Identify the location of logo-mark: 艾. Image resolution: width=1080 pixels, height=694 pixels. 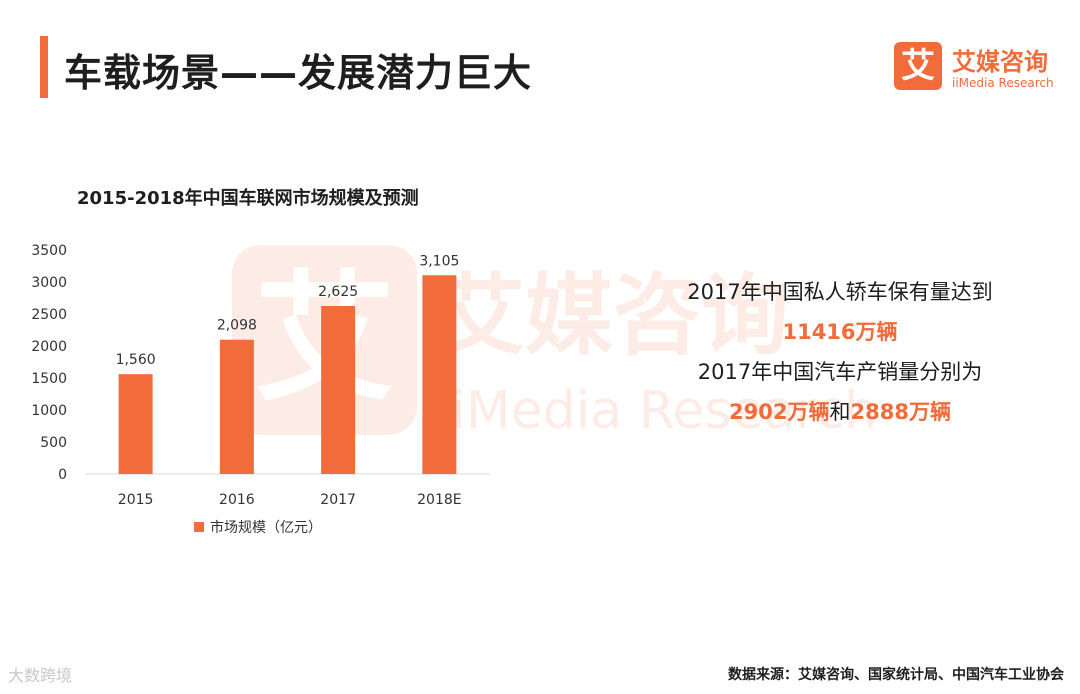
(918, 66).